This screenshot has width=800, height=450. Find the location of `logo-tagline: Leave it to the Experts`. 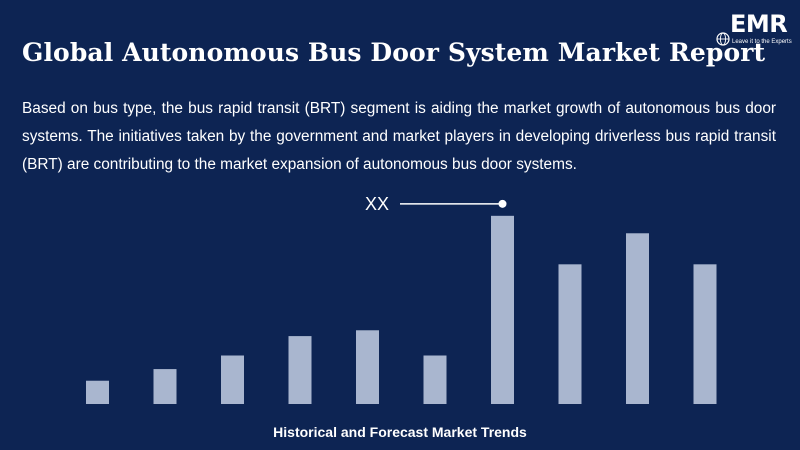

logo-tagline: Leave it to the Experts is located at coordinates (762, 42).